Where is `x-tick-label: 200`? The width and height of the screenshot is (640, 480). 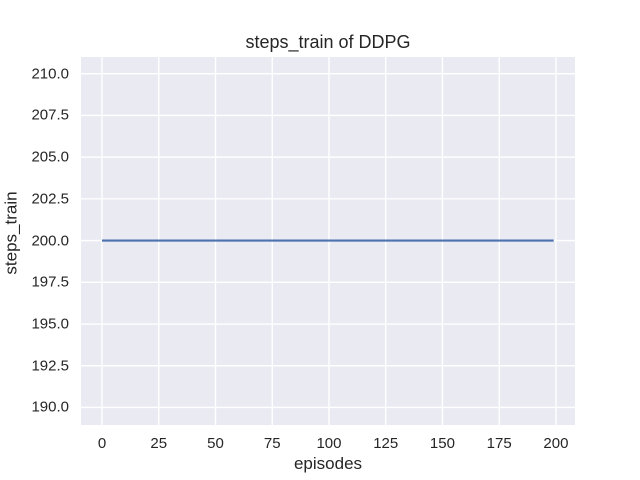
x-tick-label: 200 is located at coordinates (556, 443).